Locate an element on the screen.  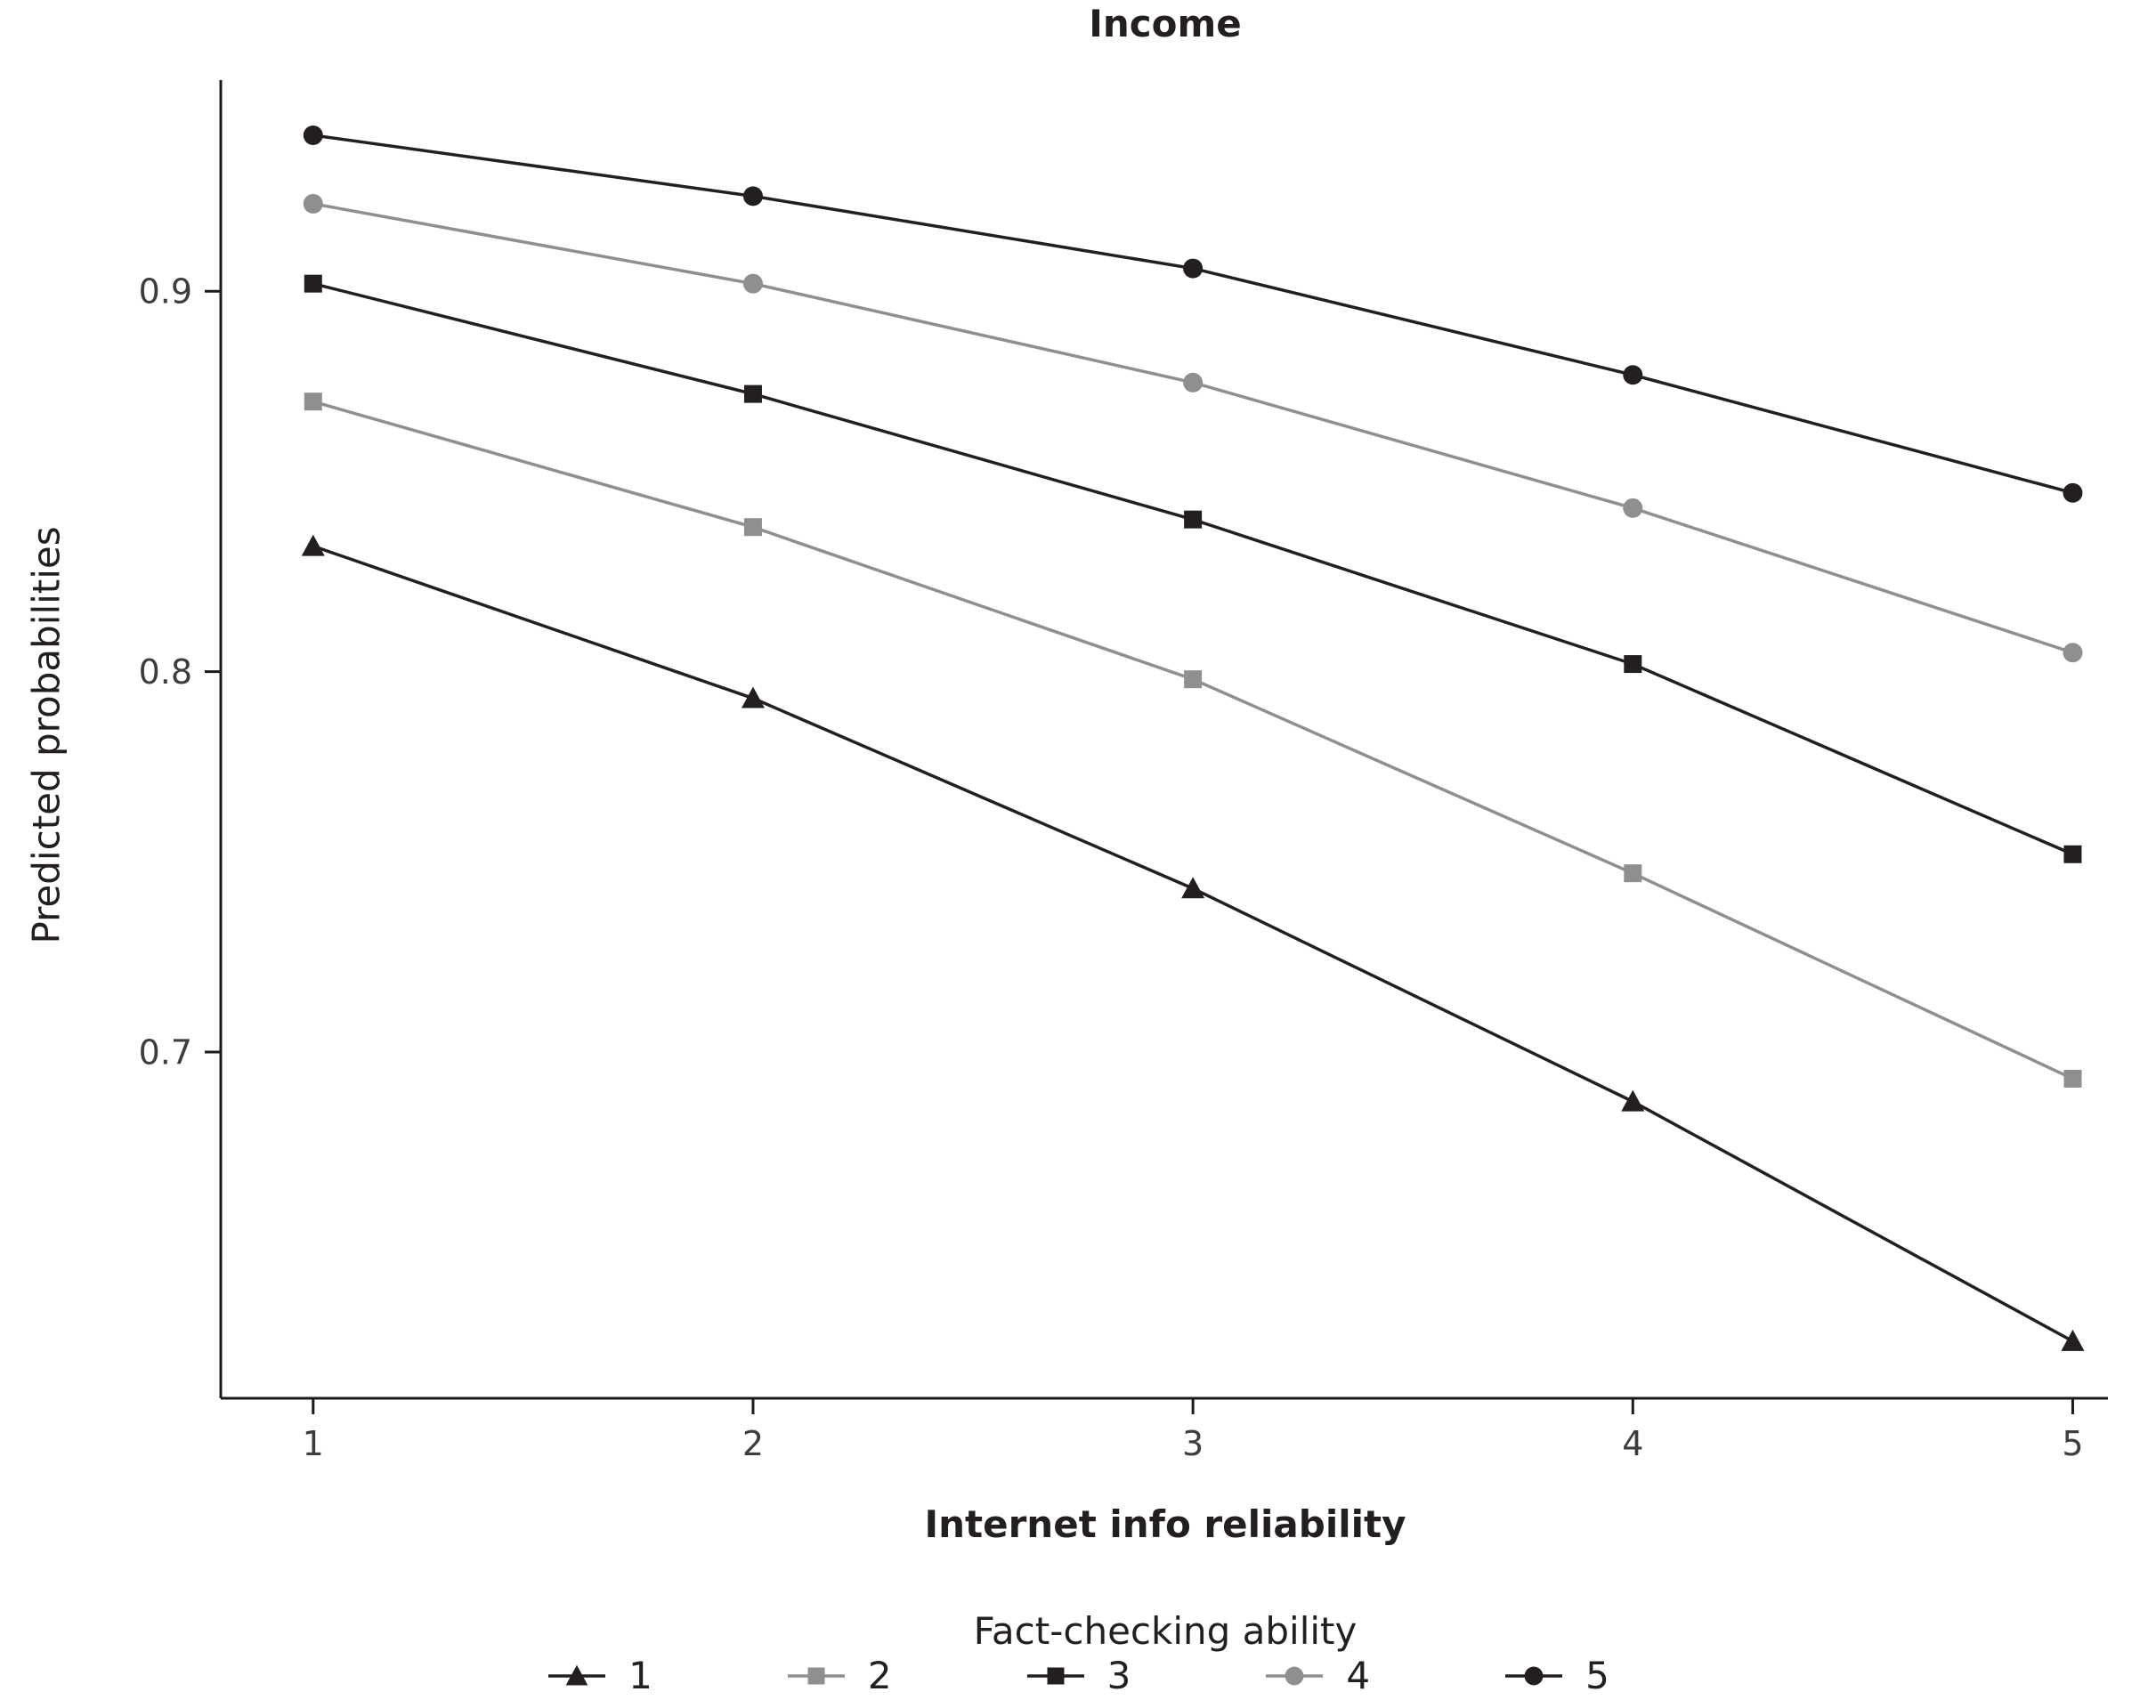
legend-label: 3 is located at coordinates (1118, 1676).